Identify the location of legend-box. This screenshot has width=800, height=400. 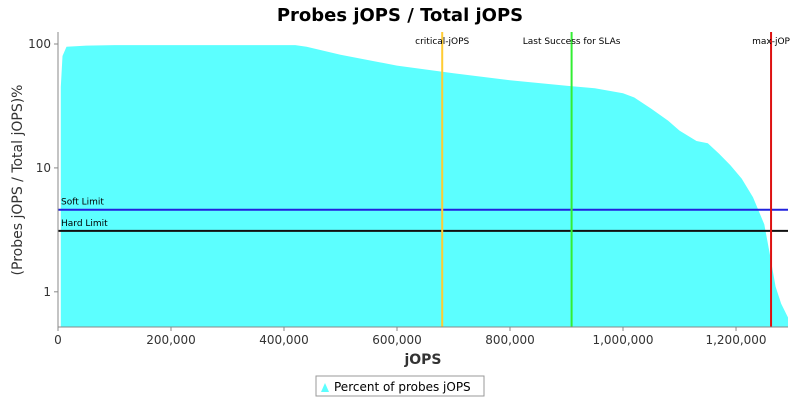
(400, 386).